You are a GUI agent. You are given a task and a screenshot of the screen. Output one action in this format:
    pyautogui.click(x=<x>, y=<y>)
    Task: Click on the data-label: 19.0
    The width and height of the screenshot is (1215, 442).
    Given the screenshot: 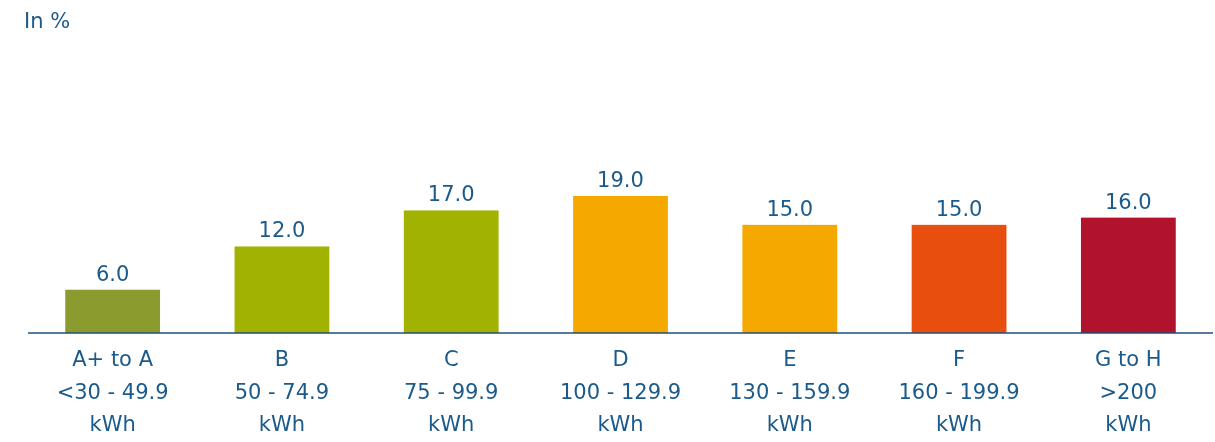 What is the action you would take?
    pyautogui.click(x=620, y=180)
    